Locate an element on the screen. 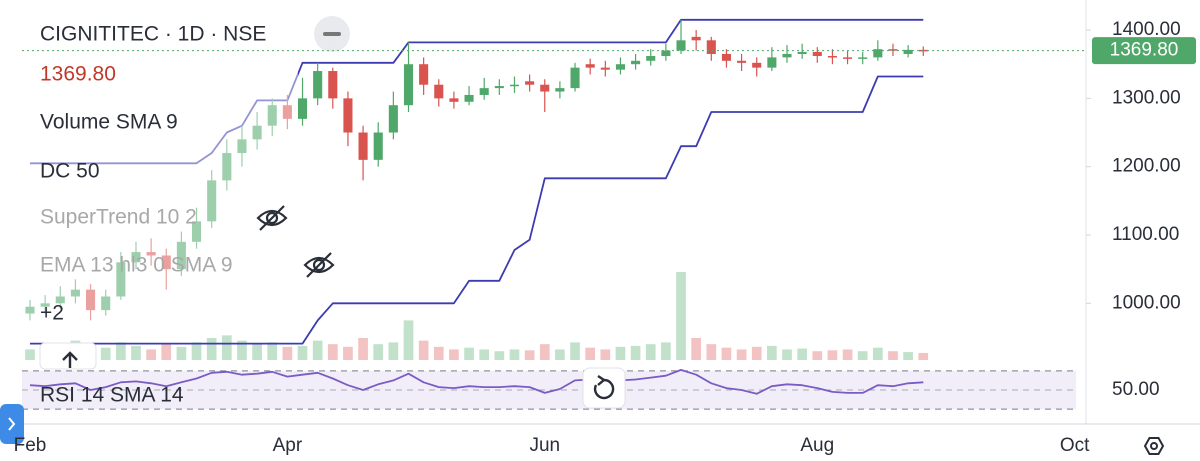  y-tick-label: 1000.00 is located at coordinates (1146, 302).